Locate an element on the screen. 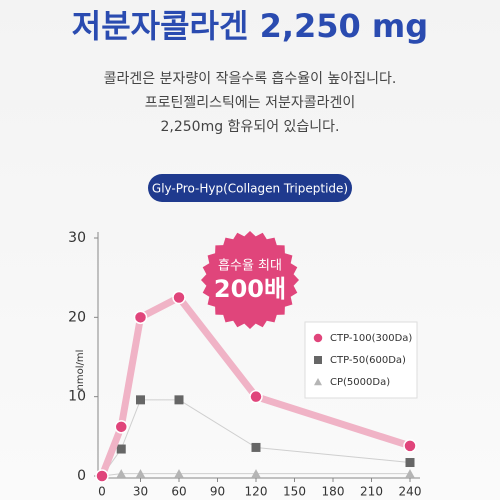 The height and width of the screenshot is (500, 500). x-tick-label: 210 is located at coordinates (371, 492).